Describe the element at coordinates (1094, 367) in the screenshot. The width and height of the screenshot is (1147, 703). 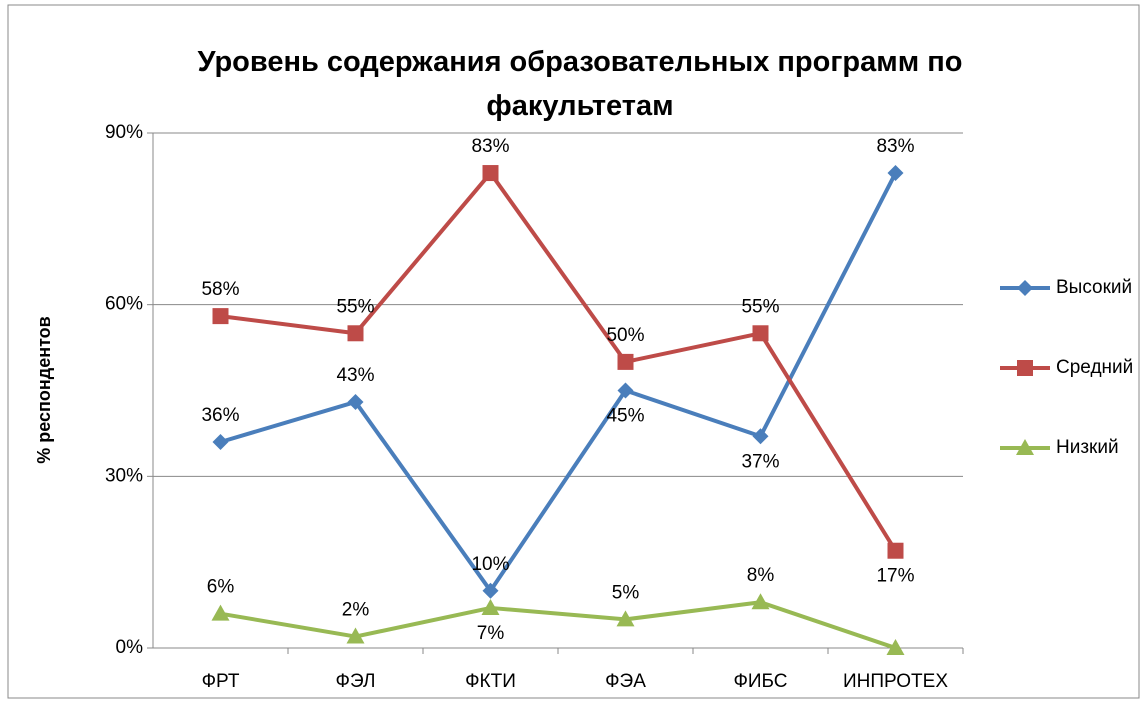
I see `legend-label: Средний` at that location.